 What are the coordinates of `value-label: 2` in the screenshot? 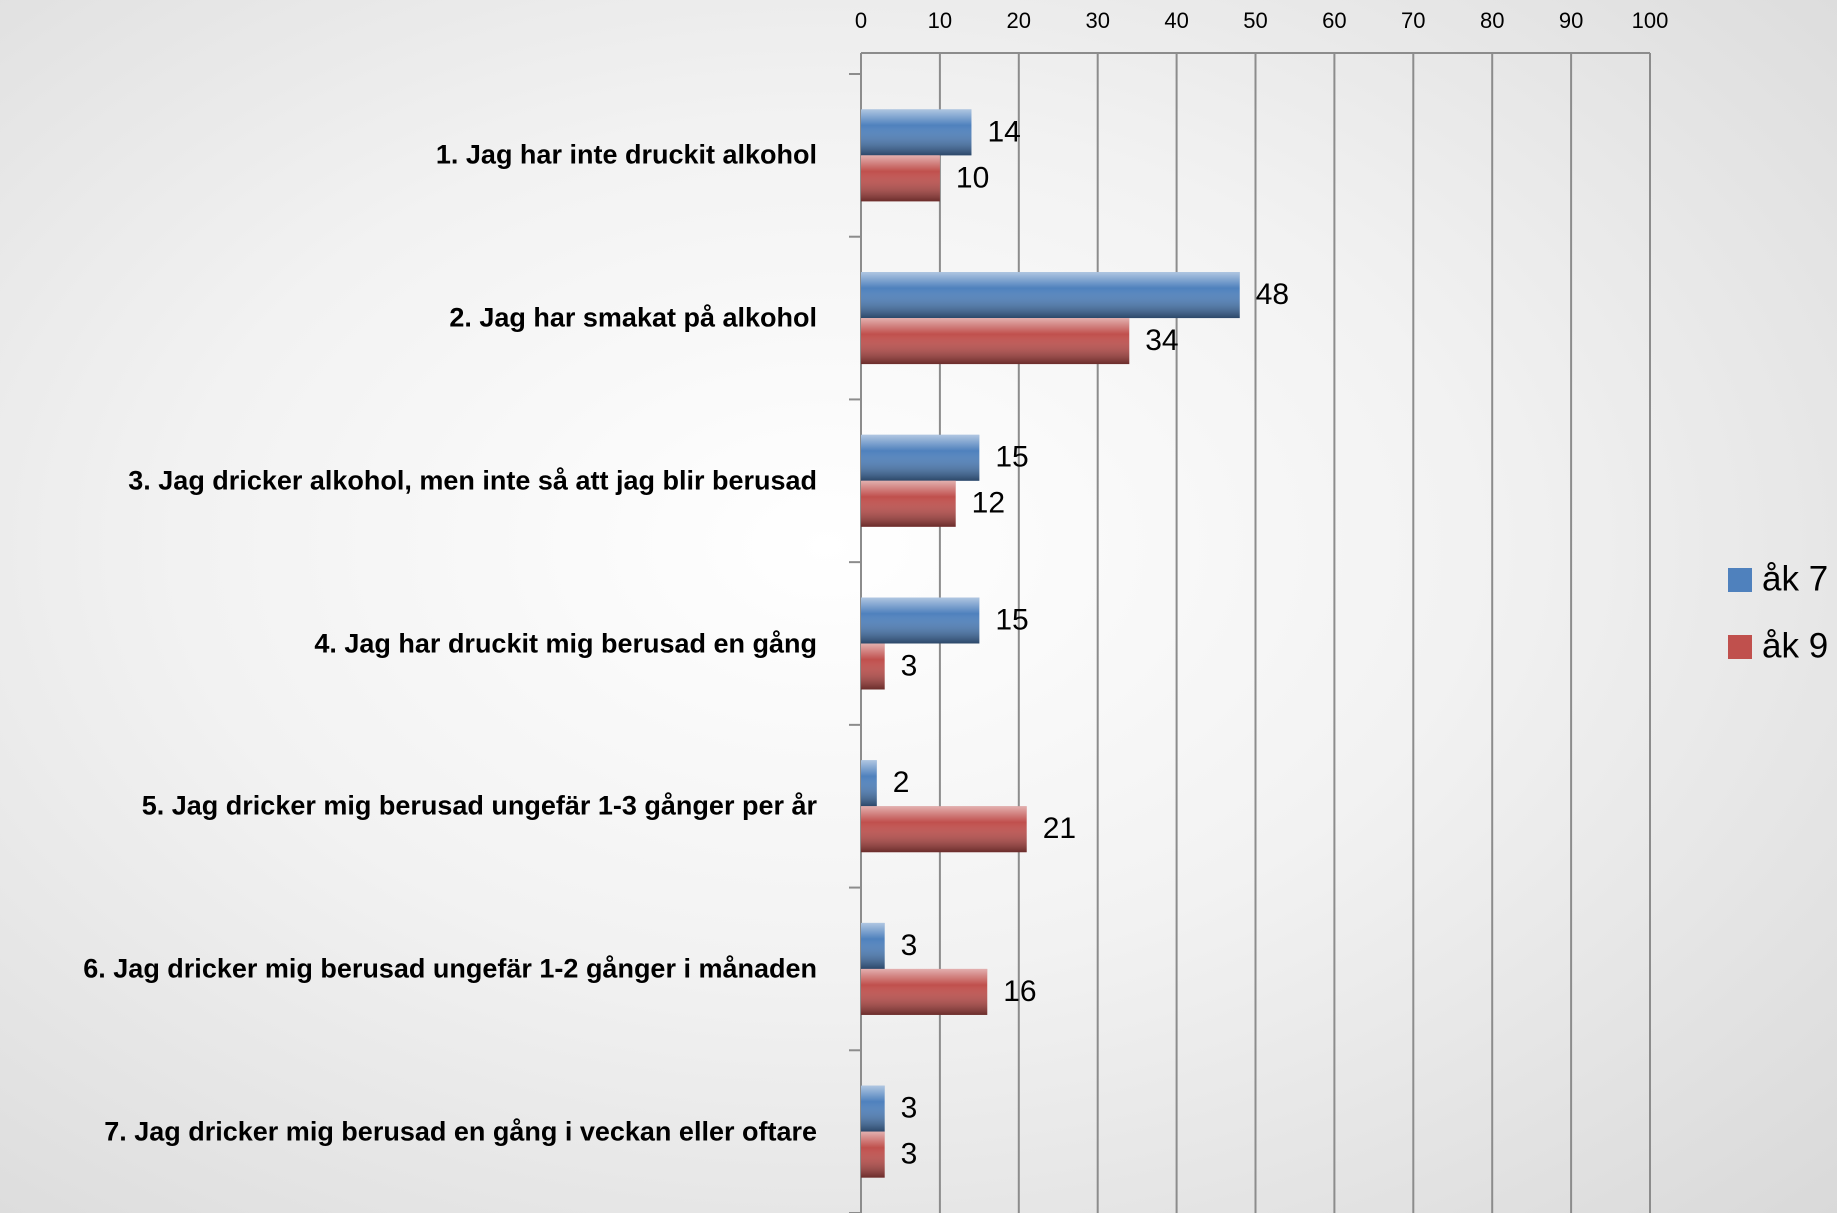 It's located at (901, 782).